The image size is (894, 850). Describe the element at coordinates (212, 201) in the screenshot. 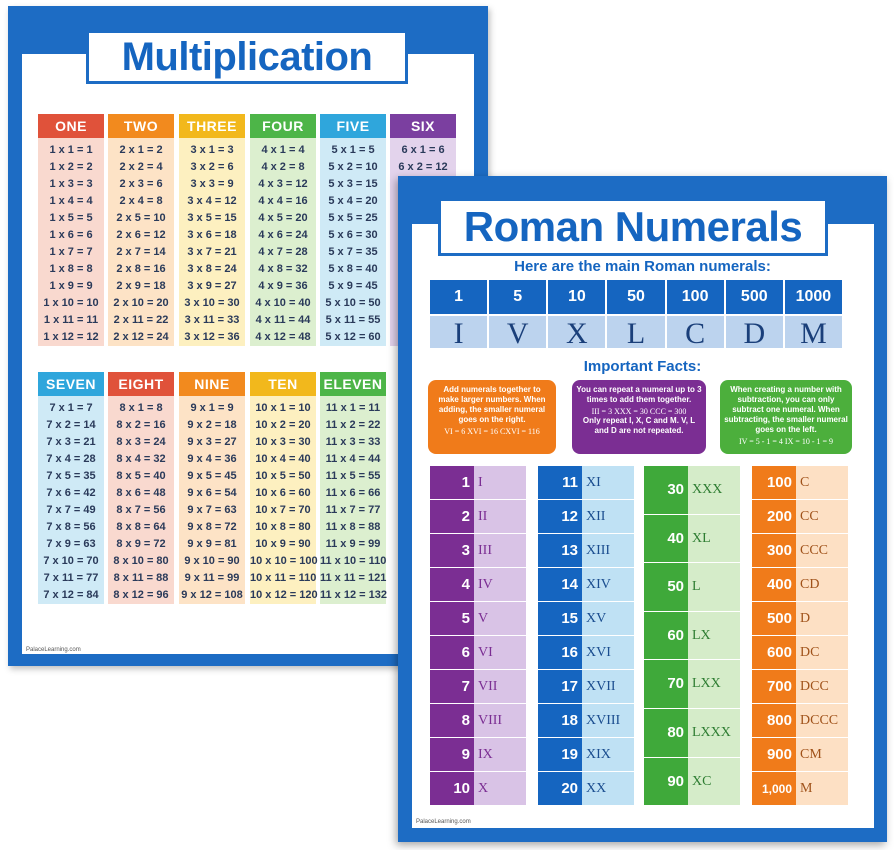

I see `times-table-row: 3 x 4 = 12` at that location.